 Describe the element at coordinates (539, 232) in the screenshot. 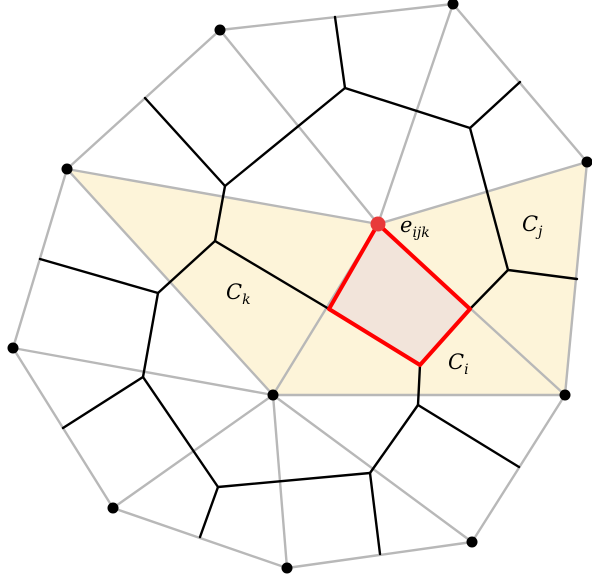

I see `cell-label-cj-subscript: j` at that location.